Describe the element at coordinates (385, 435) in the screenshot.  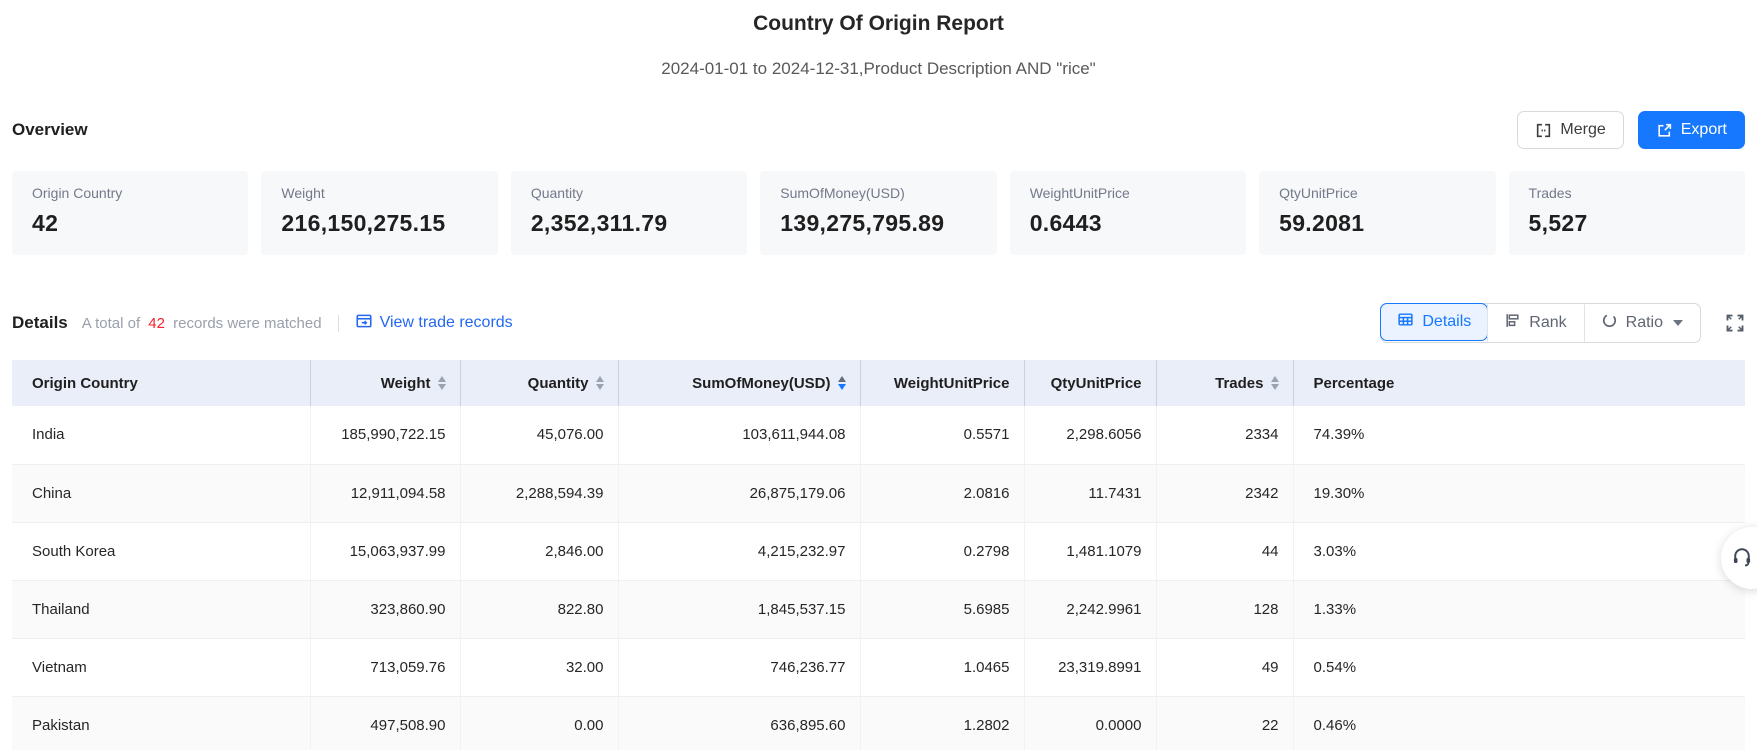
I see `cell-weight: 185,990,722.15` at that location.